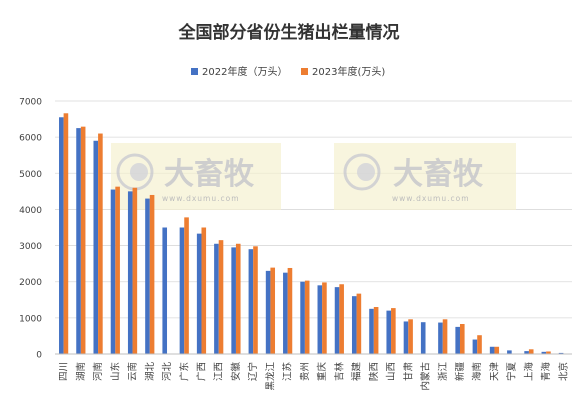  Describe the element at coordinates (304, 71) in the screenshot. I see `legend-swatch-2023` at that location.